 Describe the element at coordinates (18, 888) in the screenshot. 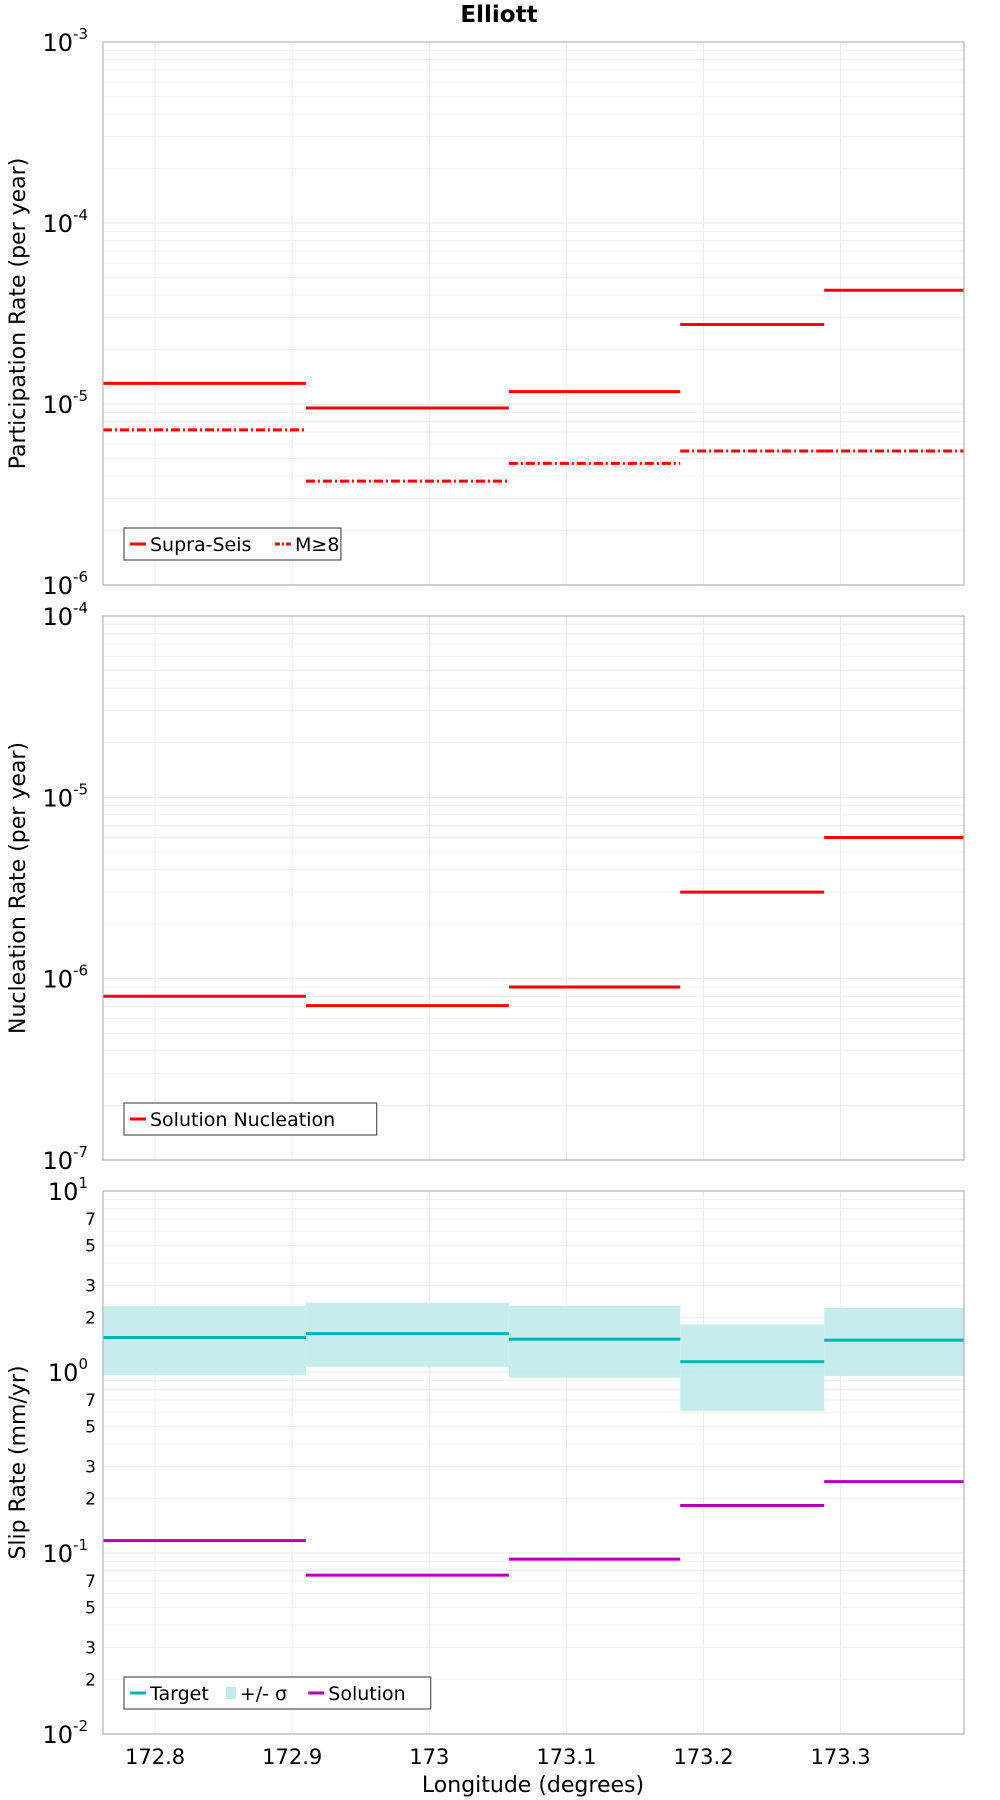

I see `y-axis-title: Nucleation Rate (per year)` at that location.